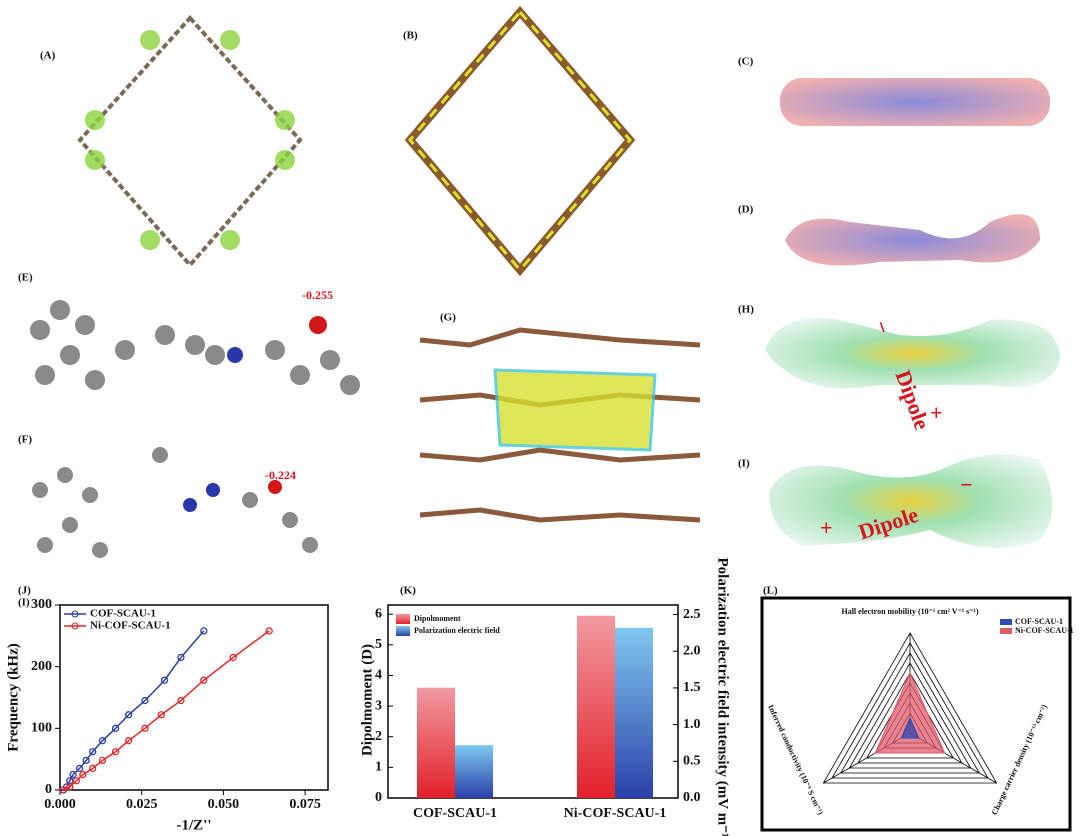  What do you see at coordinates (437, 618) in the screenshot?
I see `legend-label: Dipolmoment` at bounding box center [437, 618].